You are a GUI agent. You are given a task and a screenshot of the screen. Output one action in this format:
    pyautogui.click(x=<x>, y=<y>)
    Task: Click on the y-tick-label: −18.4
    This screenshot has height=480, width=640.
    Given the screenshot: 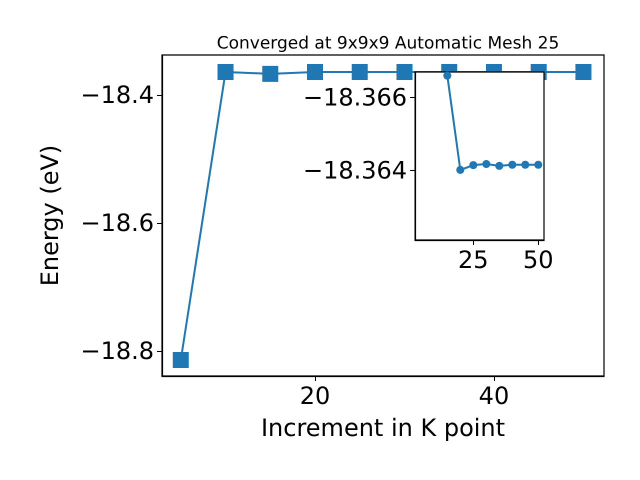 What is the action you would take?
    pyautogui.click(x=117, y=95)
    